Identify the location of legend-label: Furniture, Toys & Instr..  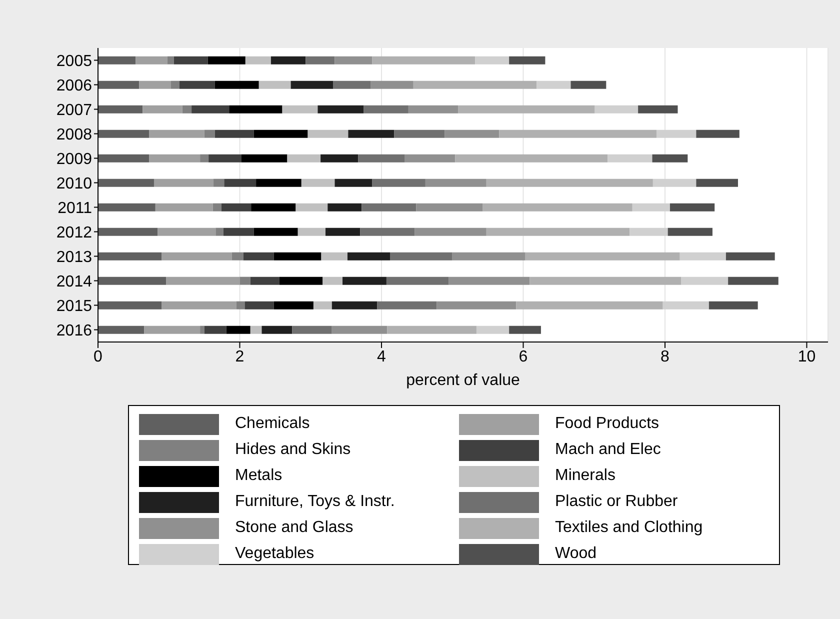
(315, 502).